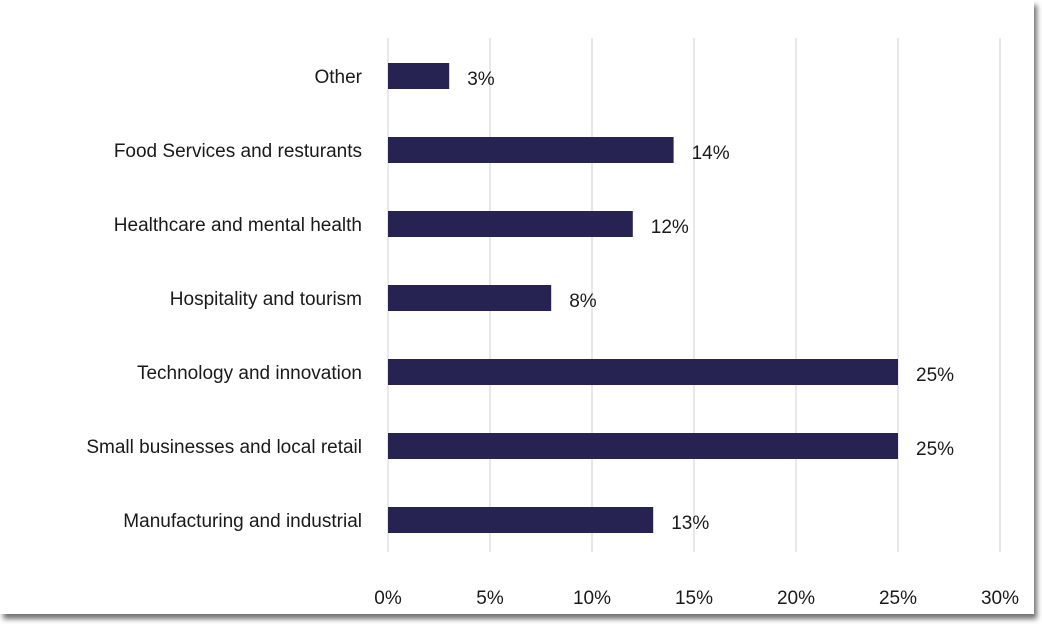  I want to click on category-label: Hospitality and tourism, so click(266, 299).